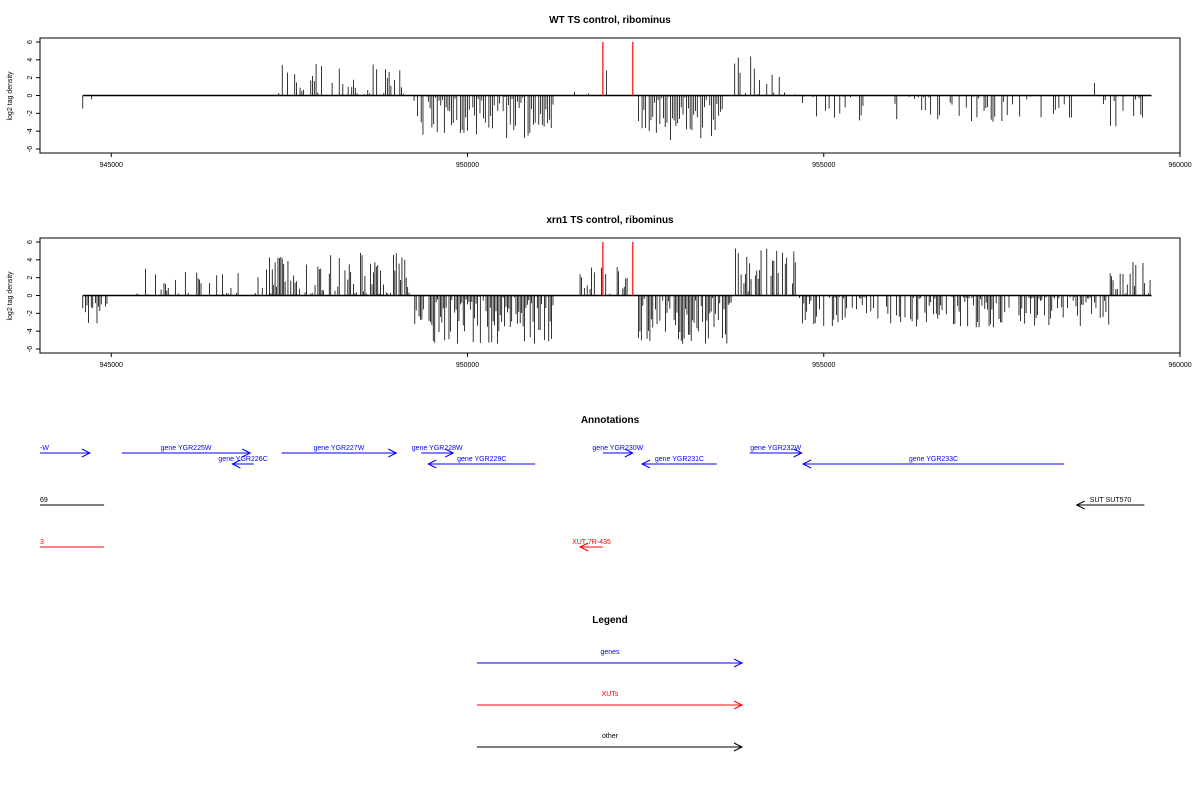  What do you see at coordinates (591, 542) in the screenshot?
I see `feature-label: XUT 7R-435` at bounding box center [591, 542].